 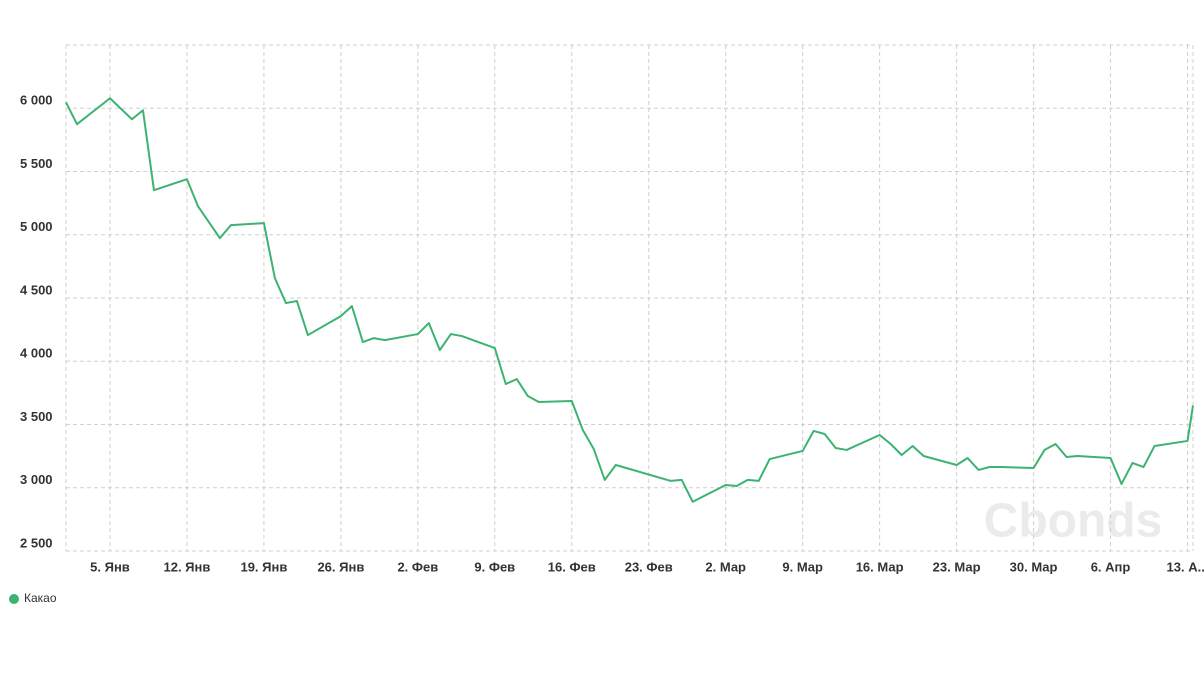 What do you see at coordinates (1111, 566) in the screenshot?
I see `x-tick-label: 6. Апр` at bounding box center [1111, 566].